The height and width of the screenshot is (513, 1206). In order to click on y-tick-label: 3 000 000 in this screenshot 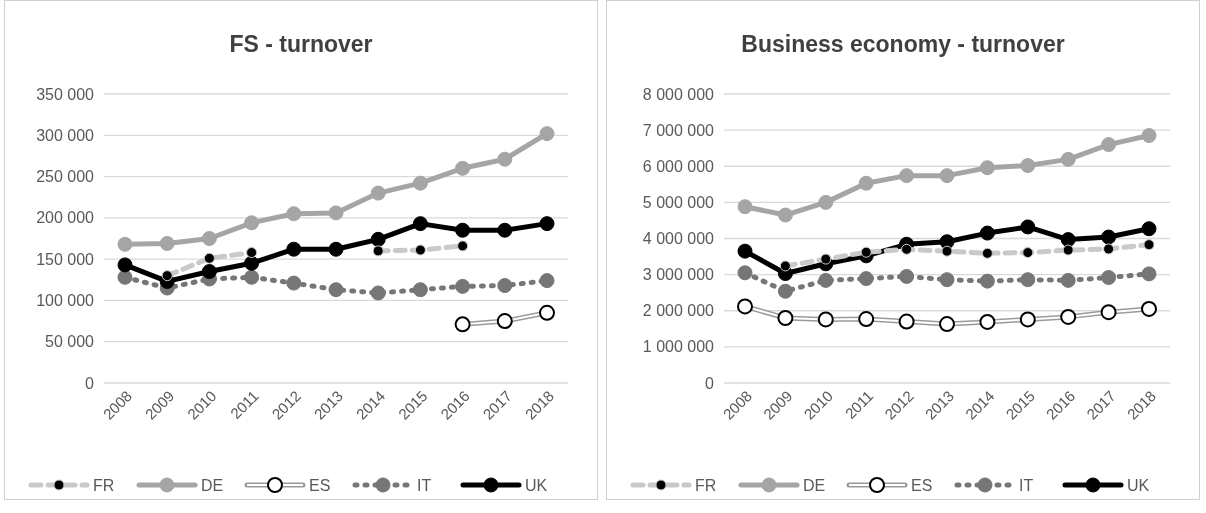, I will do `click(678, 275)`.